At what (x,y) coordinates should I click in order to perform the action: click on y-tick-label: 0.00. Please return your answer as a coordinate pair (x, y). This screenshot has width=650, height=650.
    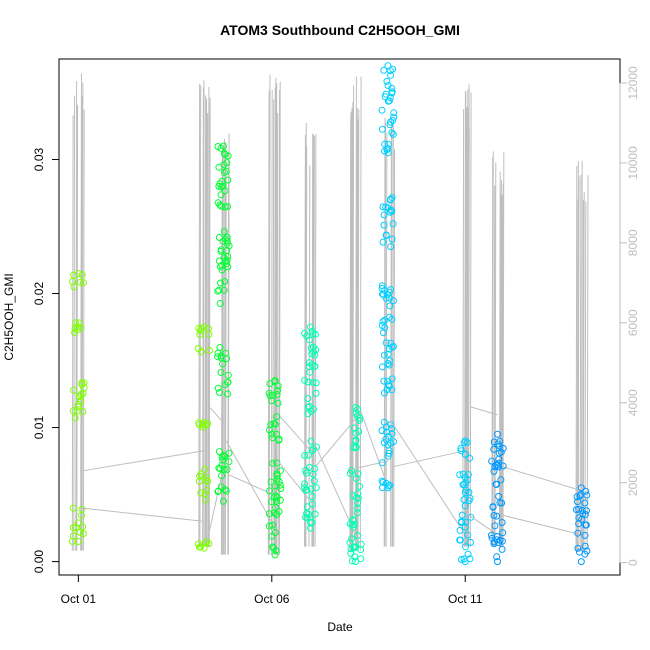
    Looking at the image, I should click on (39, 562).